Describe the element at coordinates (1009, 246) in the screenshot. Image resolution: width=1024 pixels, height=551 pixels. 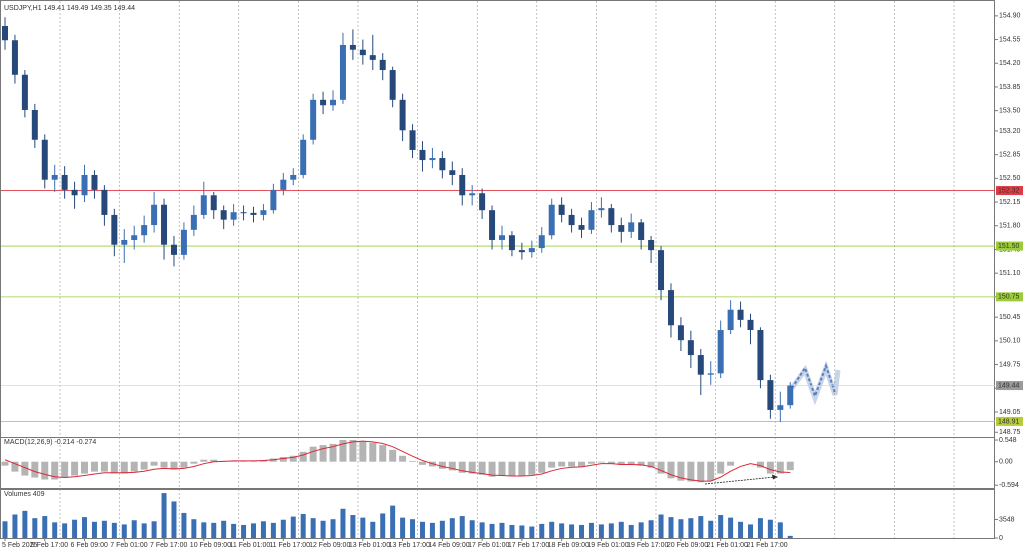
I see `level-label: 151.50` at that location.